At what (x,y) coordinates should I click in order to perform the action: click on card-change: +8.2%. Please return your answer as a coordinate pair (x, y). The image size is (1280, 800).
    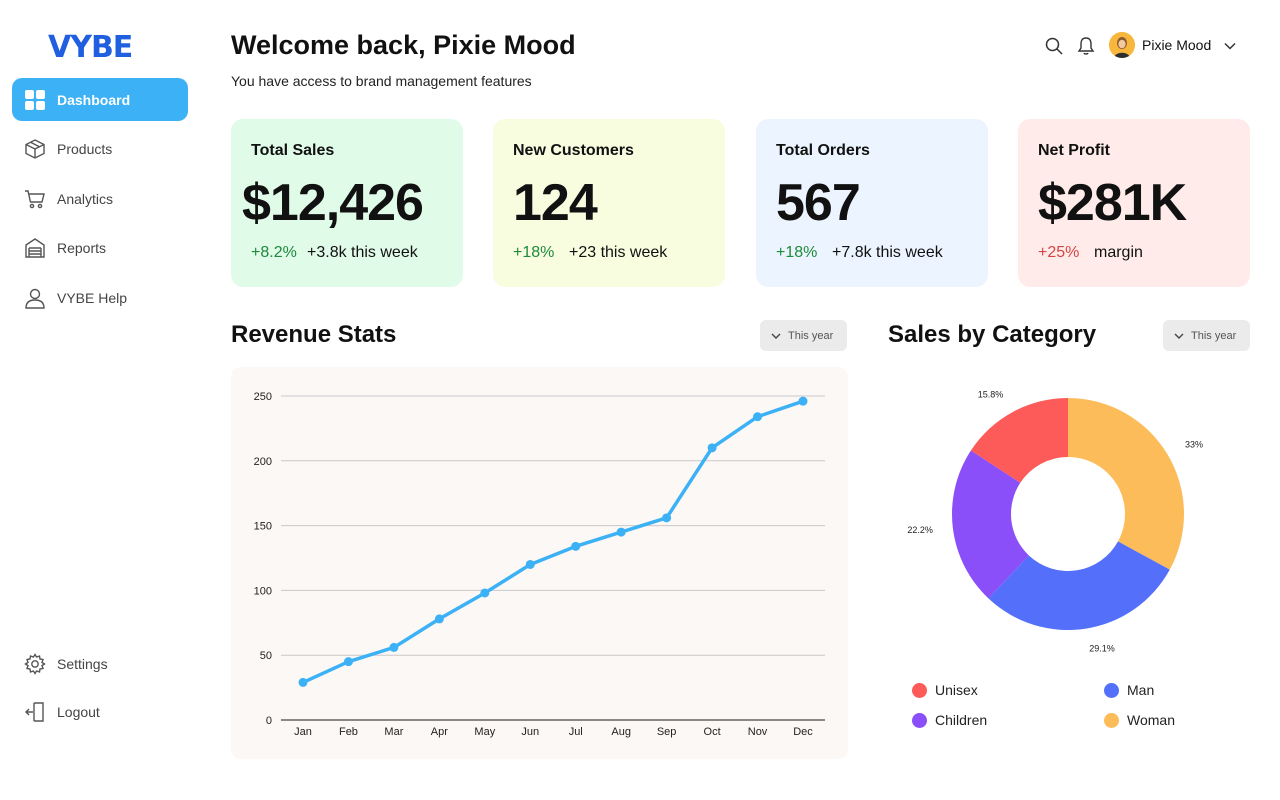
    Looking at the image, I should click on (274, 252).